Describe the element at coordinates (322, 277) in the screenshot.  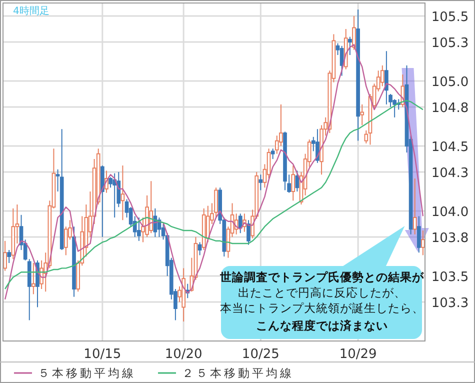
I see `annotation: 世論調査でトランプ氏優勢との結果が` at that location.